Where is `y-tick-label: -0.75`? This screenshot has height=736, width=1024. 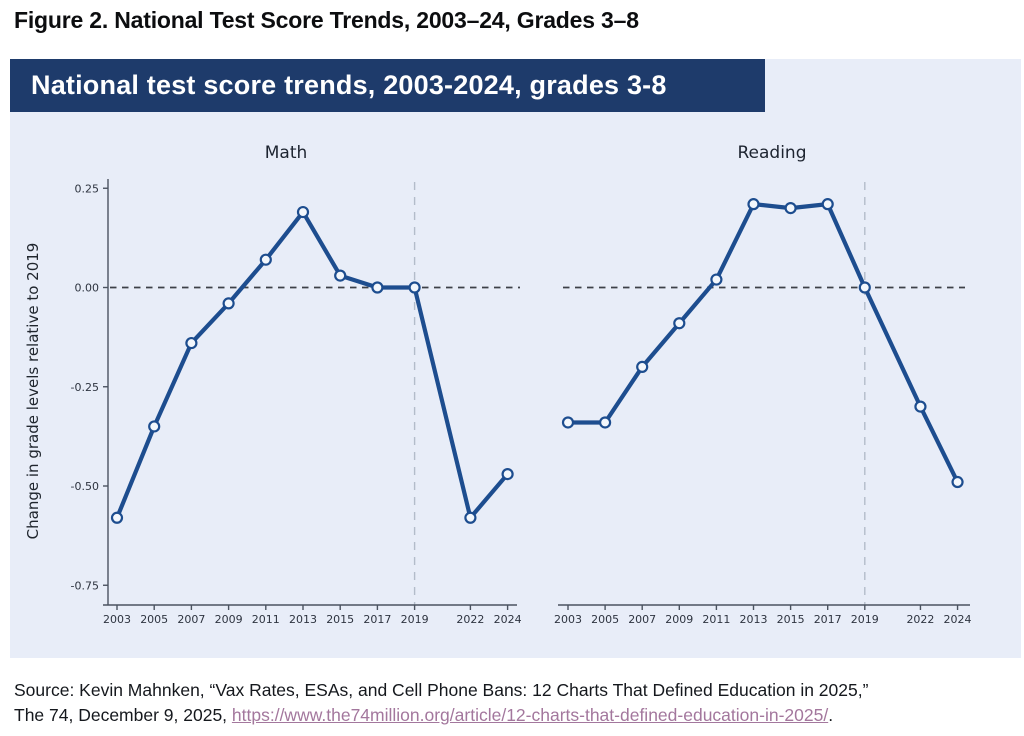 y-tick-label: -0.75 is located at coordinates (85, 585).